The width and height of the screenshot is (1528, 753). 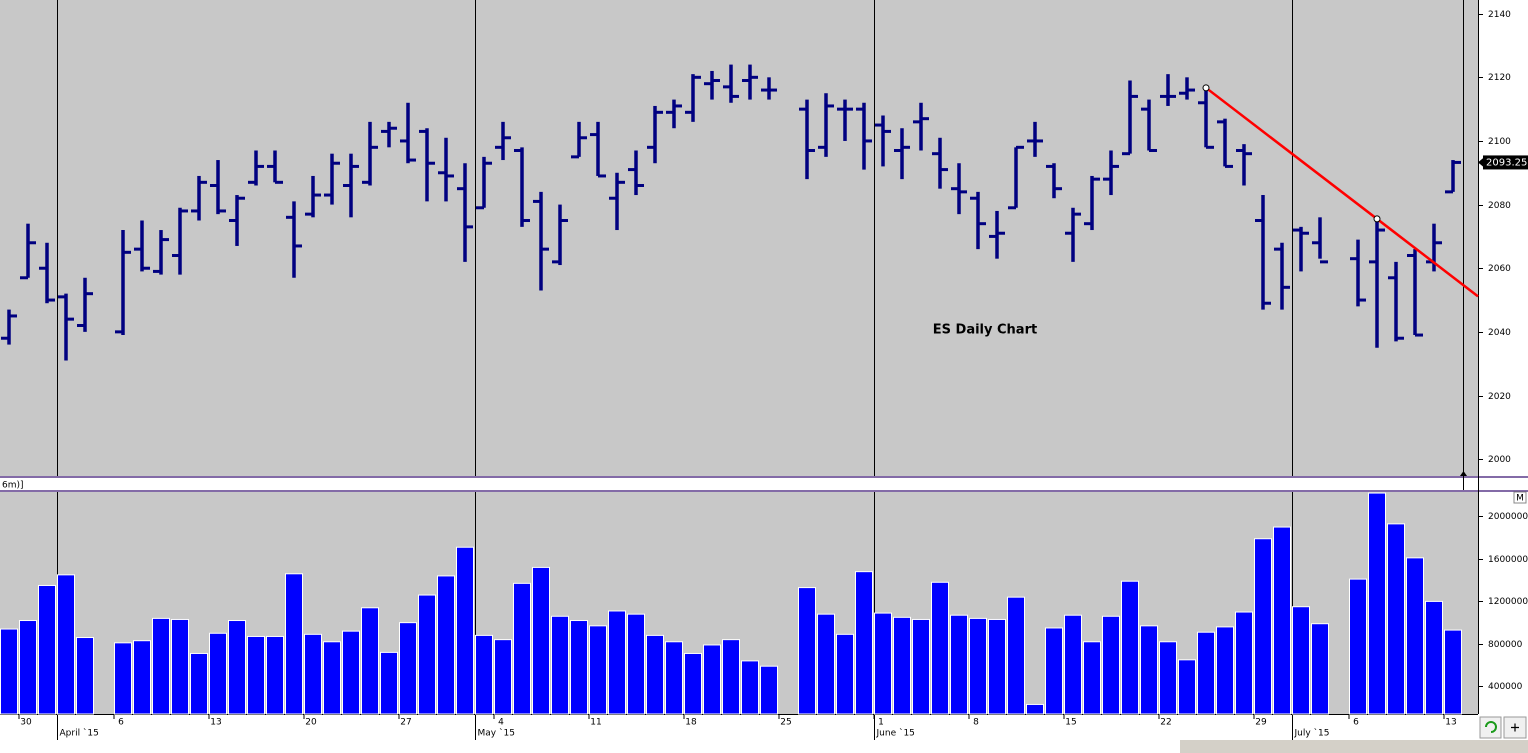 What do you see at coordinates (13, 486) in the screenshot?
I see `panel-label: 6m)]` at bounding box center [13, 486].